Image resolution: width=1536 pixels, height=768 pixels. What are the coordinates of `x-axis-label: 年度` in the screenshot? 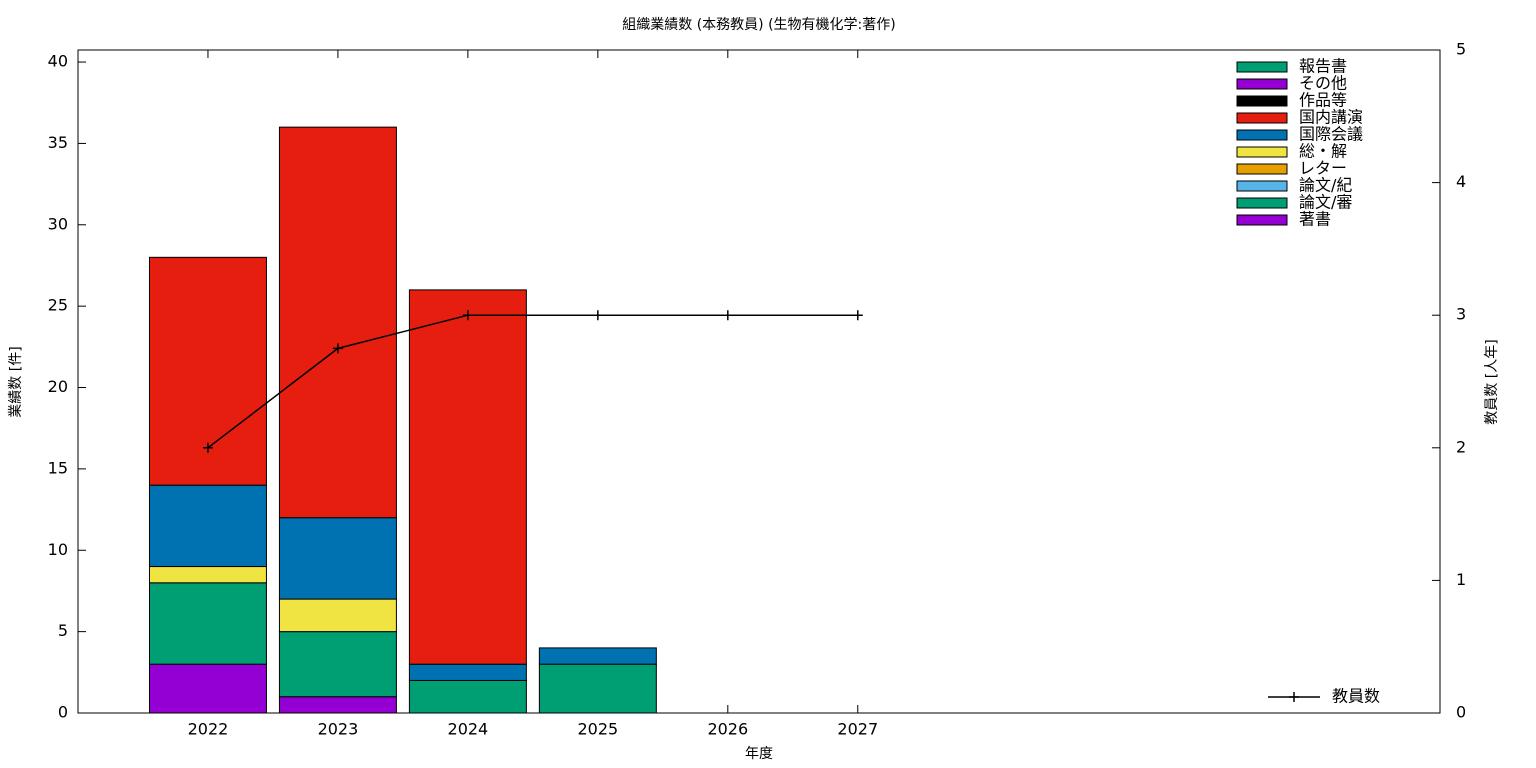 It's located at (759, 754).